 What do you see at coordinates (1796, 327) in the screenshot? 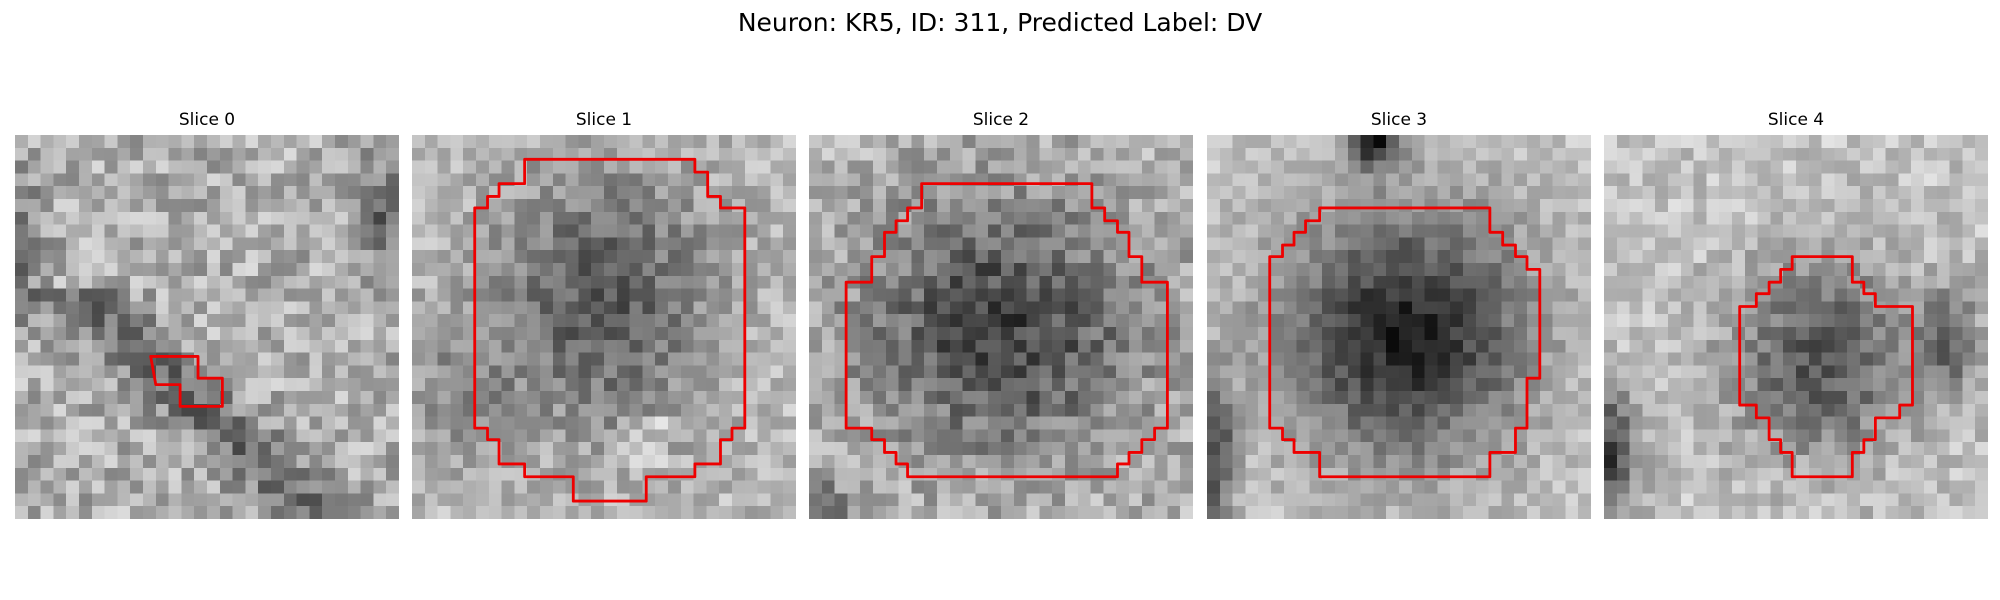
I see `slice-4-pixel-grid` at bounding box center [1796, 327].